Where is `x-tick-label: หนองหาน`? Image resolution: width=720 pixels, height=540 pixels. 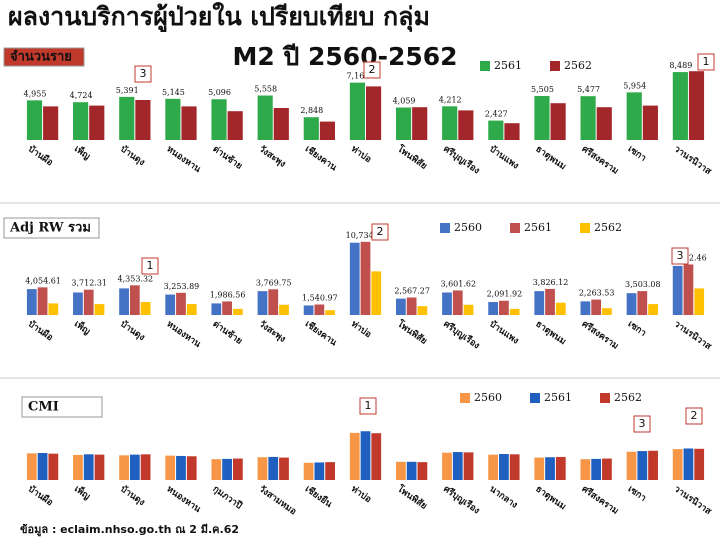 x-tick-label: หนองหาน is located at coordinates (183, 159).